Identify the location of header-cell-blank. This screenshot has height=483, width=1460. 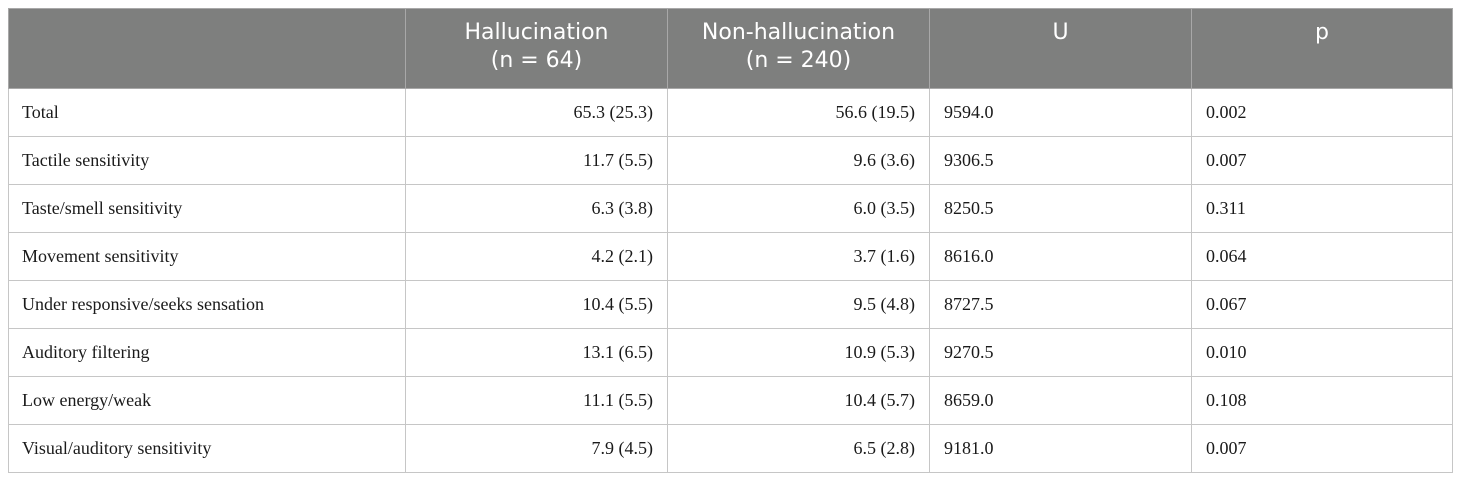
(207, 48).